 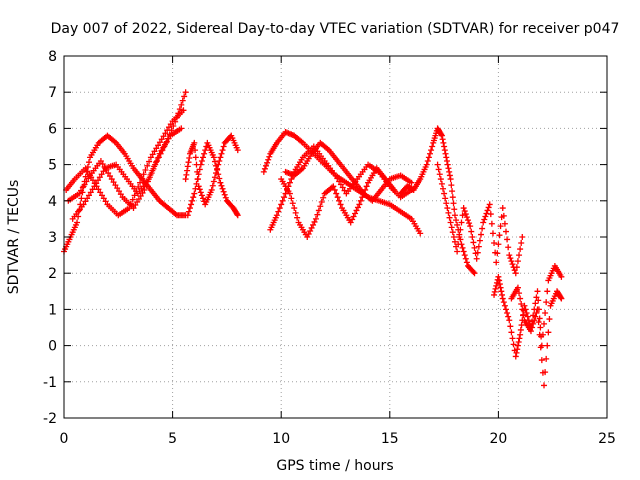 I want to click on y-tick-label: -1, so click(x=50, y=383).